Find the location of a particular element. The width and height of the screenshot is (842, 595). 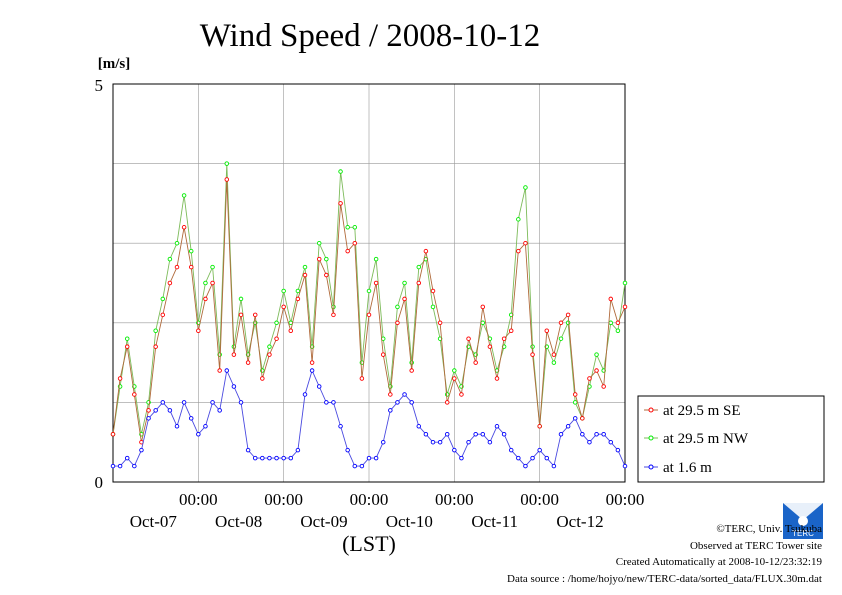

x-tick-date-label: Oct-07 is located at coordinates (154, 521).